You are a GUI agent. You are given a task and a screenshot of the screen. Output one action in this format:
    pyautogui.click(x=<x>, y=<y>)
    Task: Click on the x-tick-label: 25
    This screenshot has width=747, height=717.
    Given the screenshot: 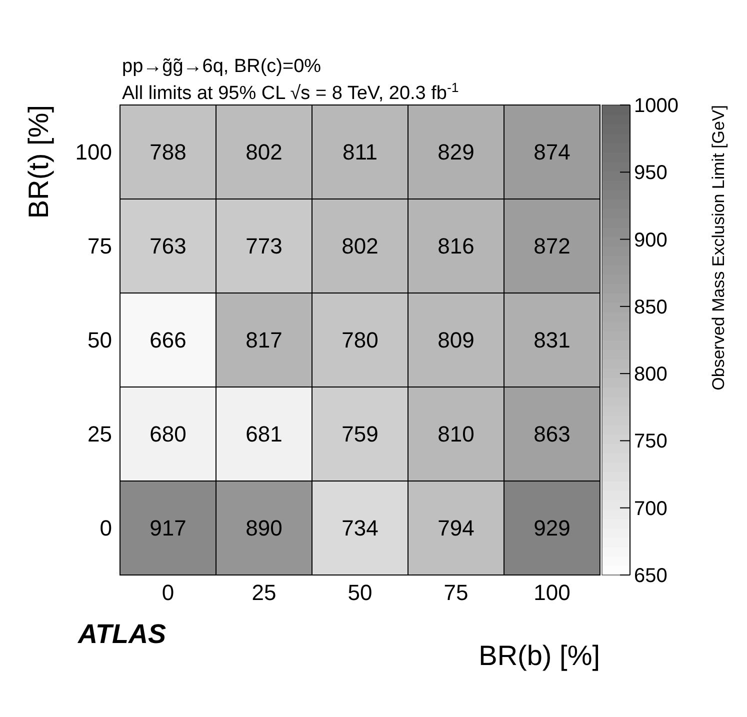 What is the action you would take?
    pyautogui.click(x=264, y=592)
    